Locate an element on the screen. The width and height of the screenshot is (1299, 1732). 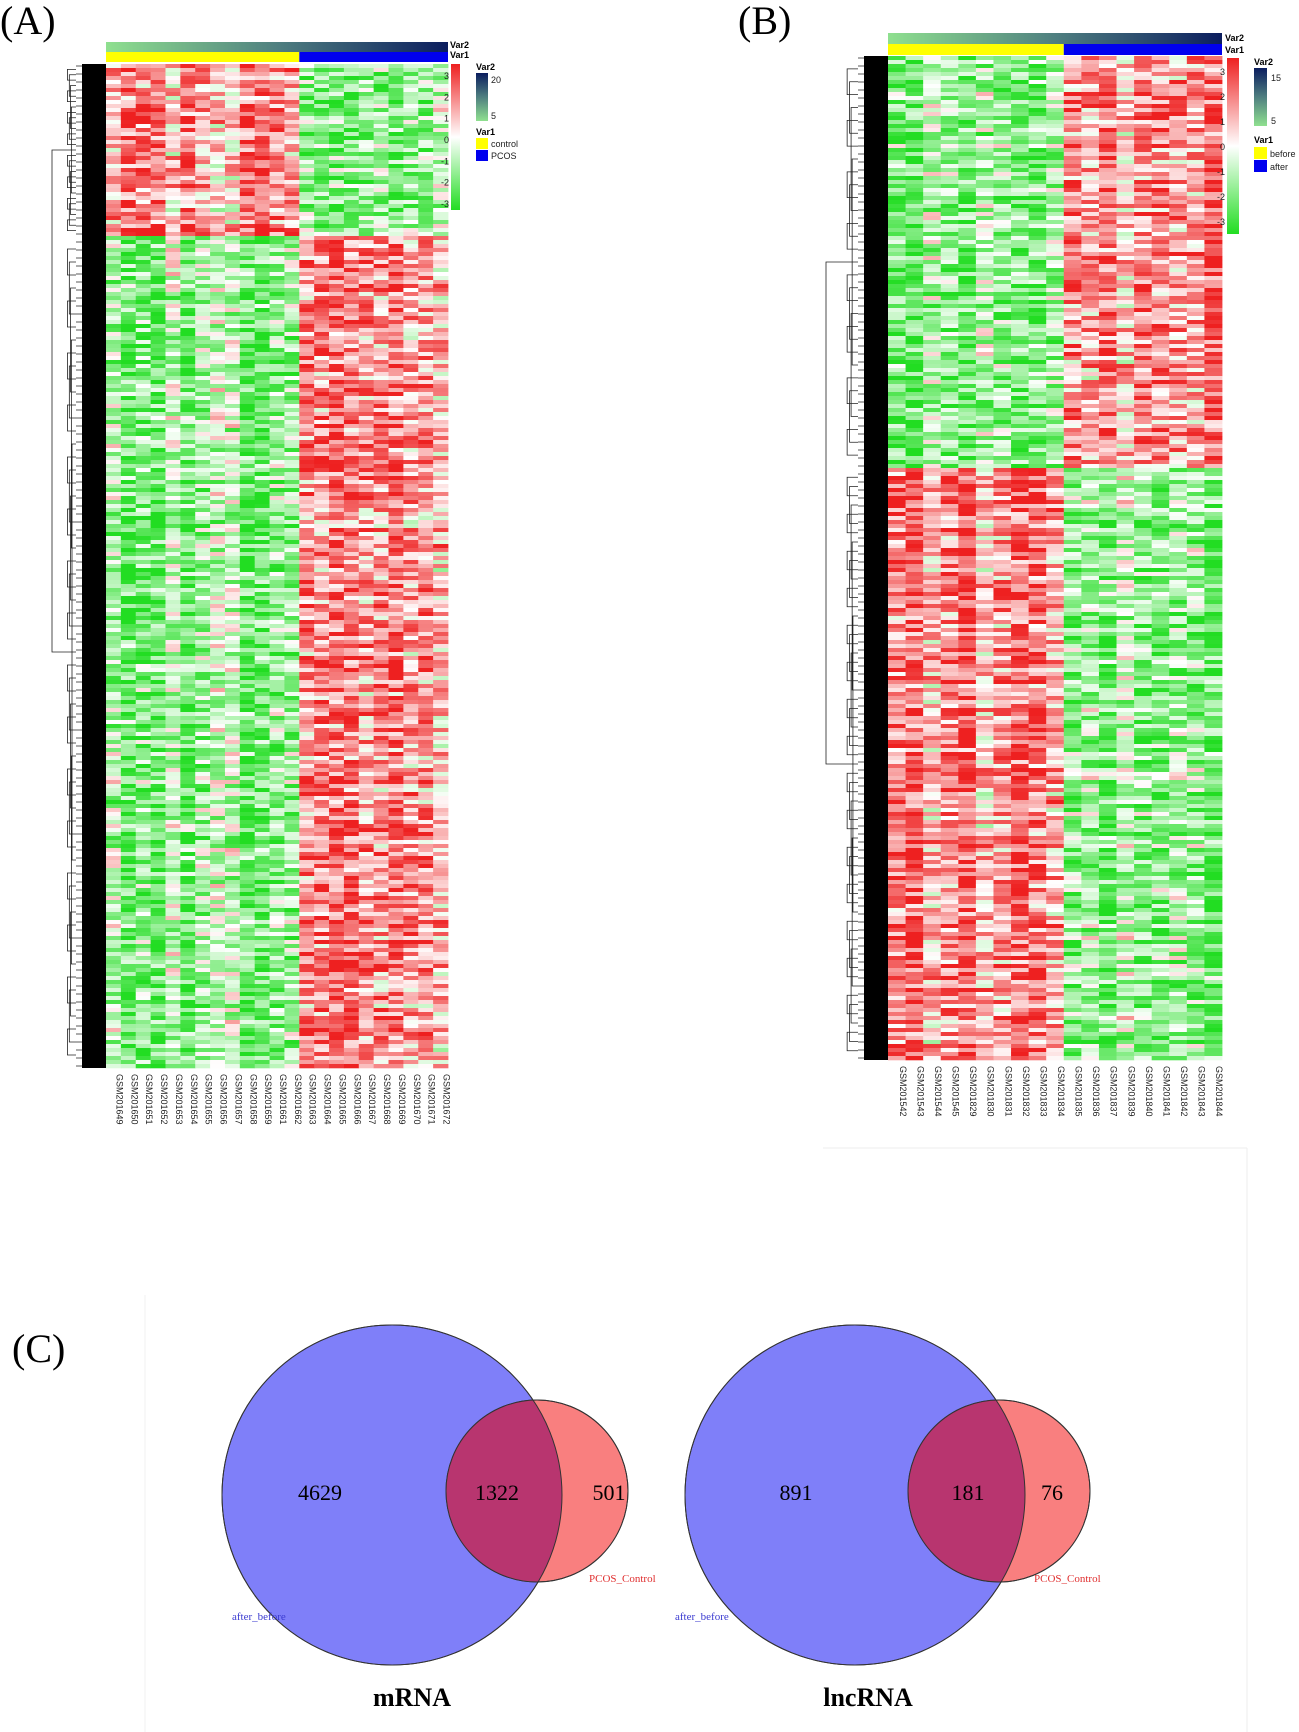
sample-label: GSM201831 is located at coordinates (1008, 1091).